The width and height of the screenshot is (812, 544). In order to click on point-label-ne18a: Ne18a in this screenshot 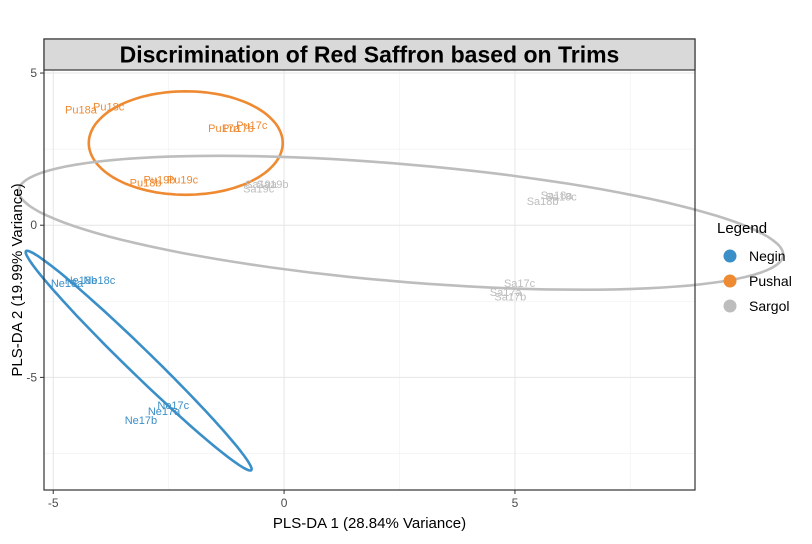, I will do `click(67, 284)`.